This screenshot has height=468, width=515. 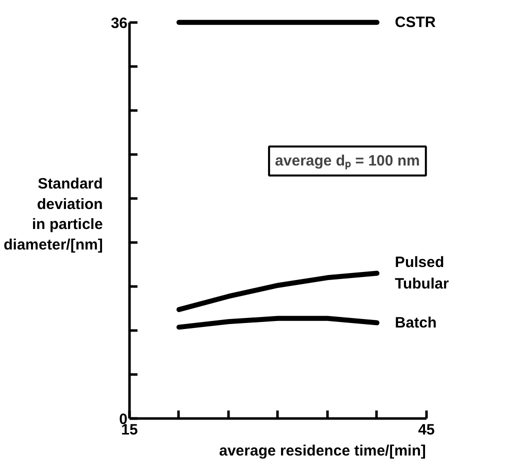 What do you see at coordinates (119, 23) in the screenshot?
I see `y-tick-label: 36` at bounding box center [119, 23].